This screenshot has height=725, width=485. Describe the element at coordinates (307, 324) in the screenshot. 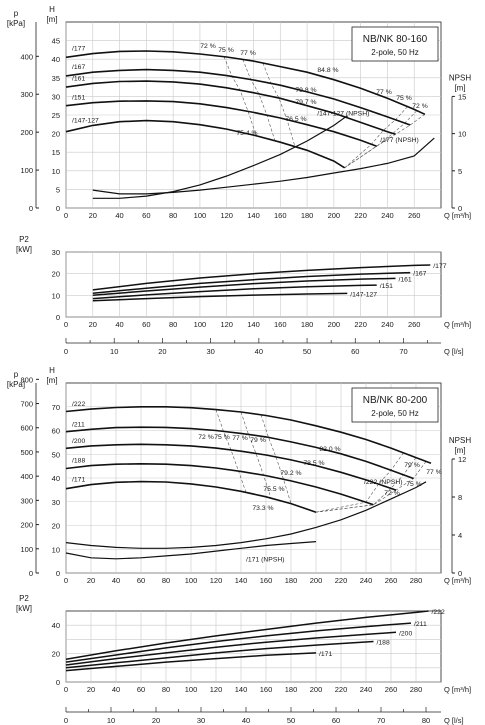

I see `x-tick-label: 180` at that location.